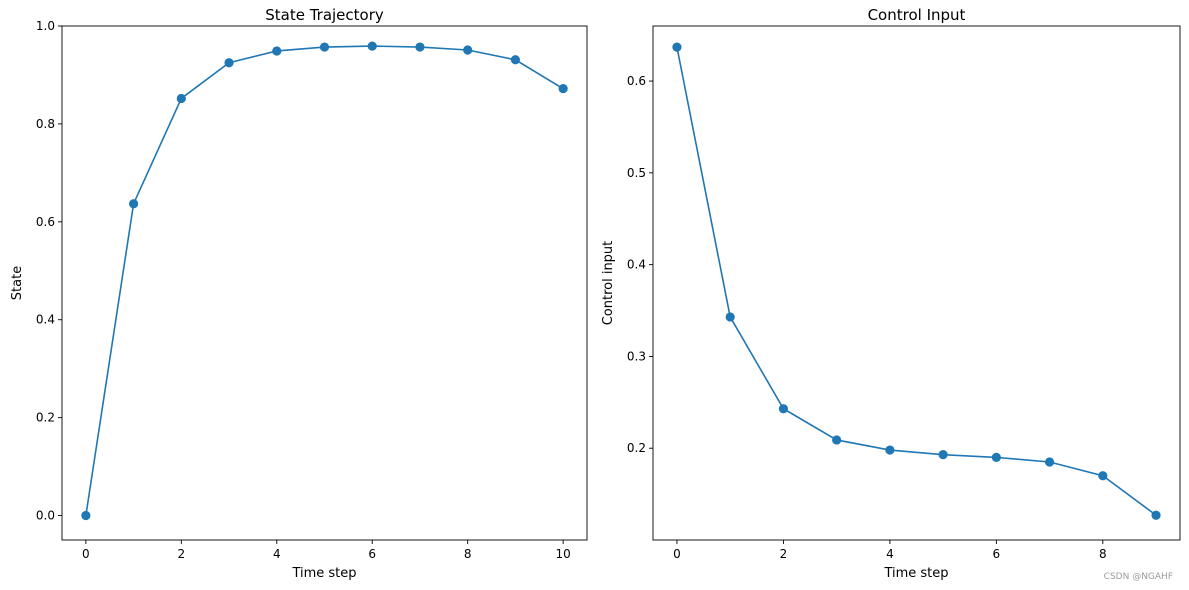  What do you see at coordinates (608, 283) in the screenshot?
I see `y-axis-label: Control input` at bounding box center [608, 283].